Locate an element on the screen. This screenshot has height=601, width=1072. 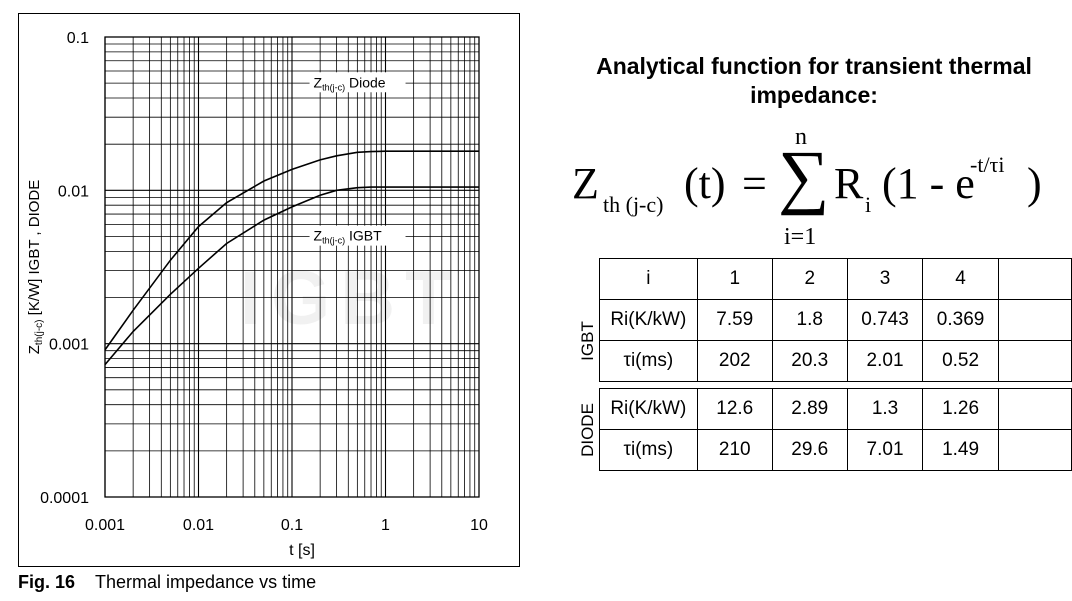
table-row: DIODE Ri(K/kW) 12.6 2.89 1.3 1.26 is located at coordinates (825, 422).